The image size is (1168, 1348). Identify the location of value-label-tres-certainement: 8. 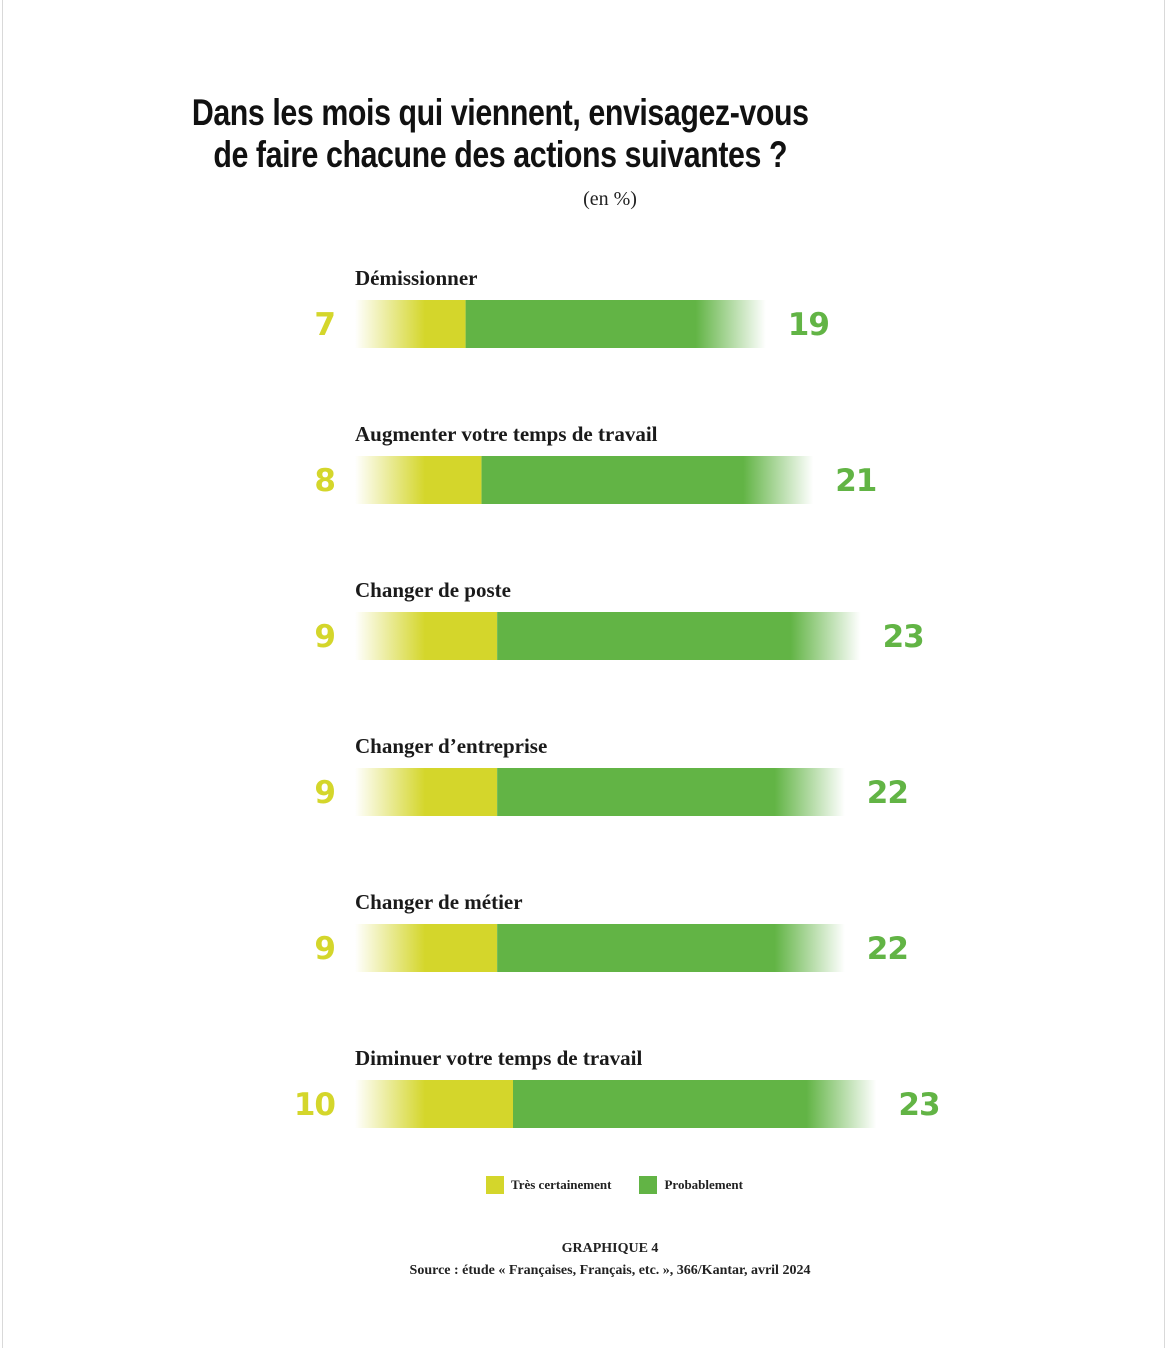
(324, 481).